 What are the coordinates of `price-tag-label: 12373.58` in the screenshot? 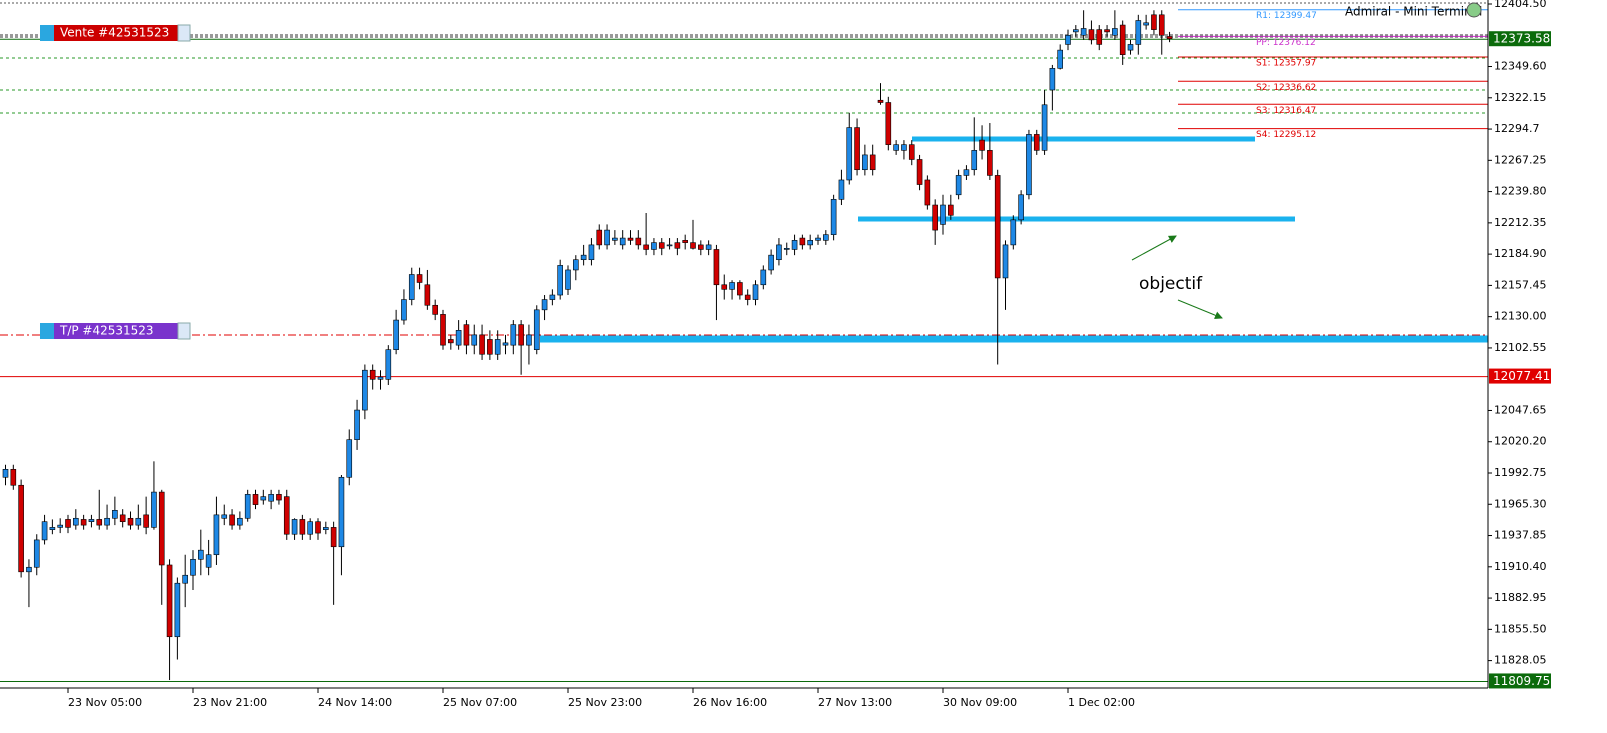 It's located at (1521, 39).